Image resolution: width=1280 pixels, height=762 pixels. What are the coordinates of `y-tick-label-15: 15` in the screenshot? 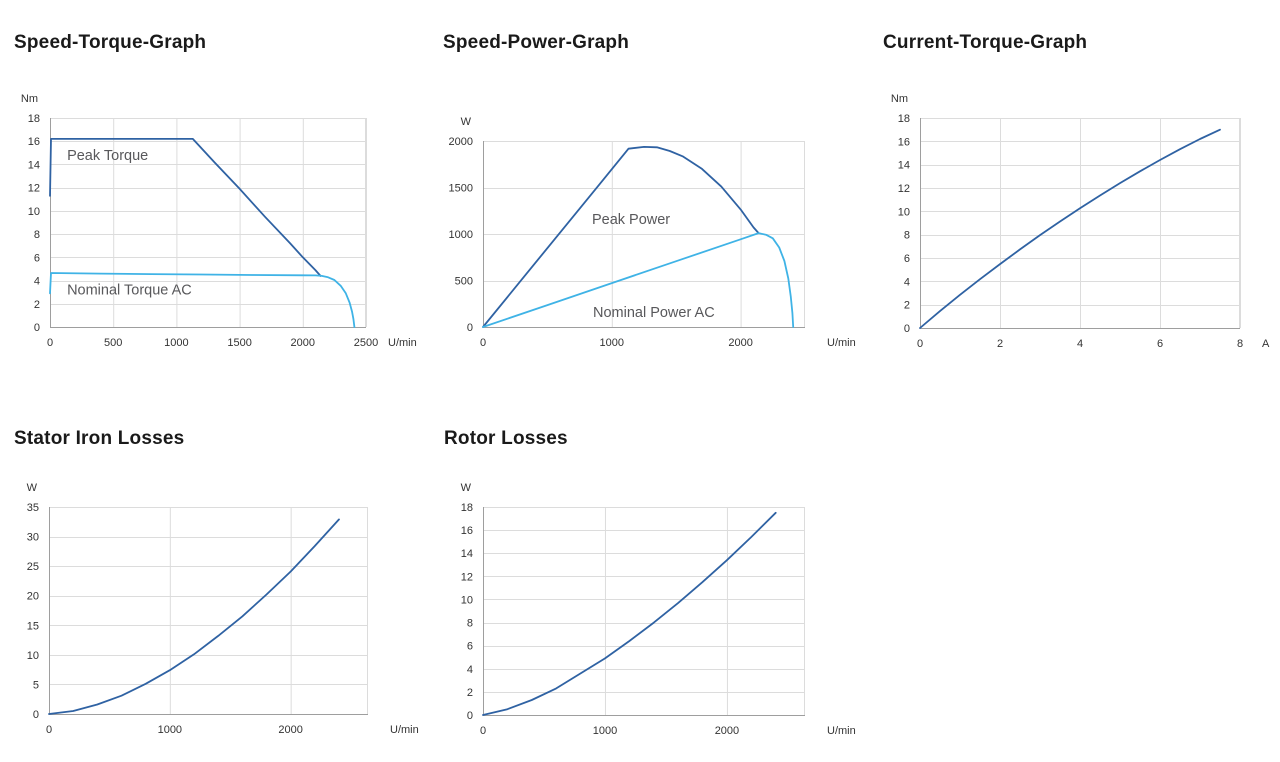 It's located at (33, 626).